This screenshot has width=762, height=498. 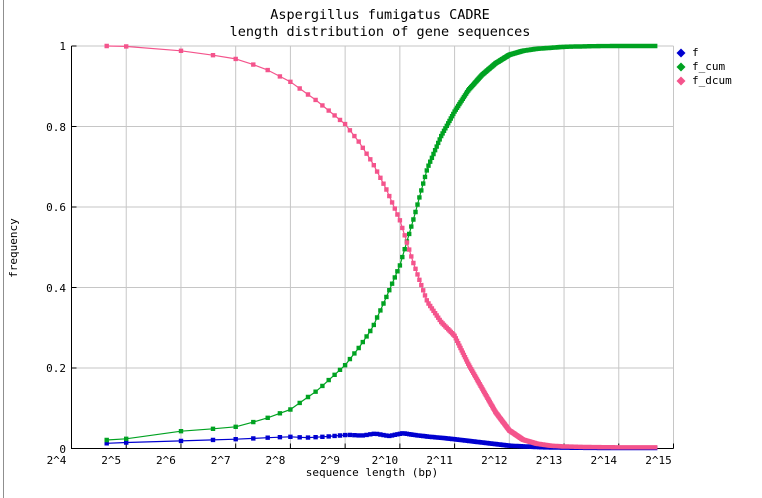 What do you see at coordinates (372, 472) in the screenshot?
I see `x-axis-label: sequence length (bp)` at bounding box center [372, 472].